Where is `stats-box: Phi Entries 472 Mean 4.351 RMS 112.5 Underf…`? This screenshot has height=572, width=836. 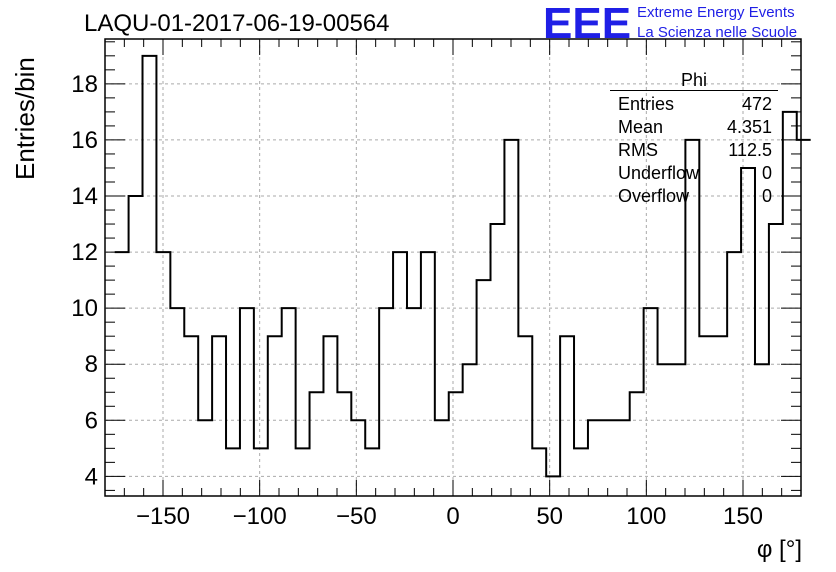 stats-box: Phi Entries 472 Mean 4.351 RMS 112.5 Underf… is located at coordinates (694, 139).